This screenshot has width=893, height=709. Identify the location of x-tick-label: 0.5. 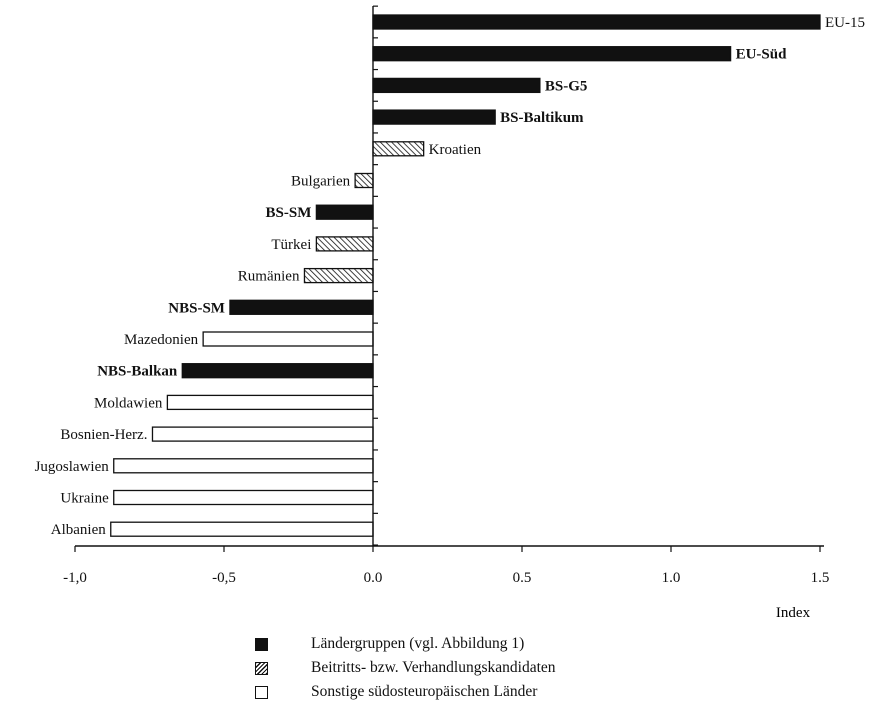
(522, 578).